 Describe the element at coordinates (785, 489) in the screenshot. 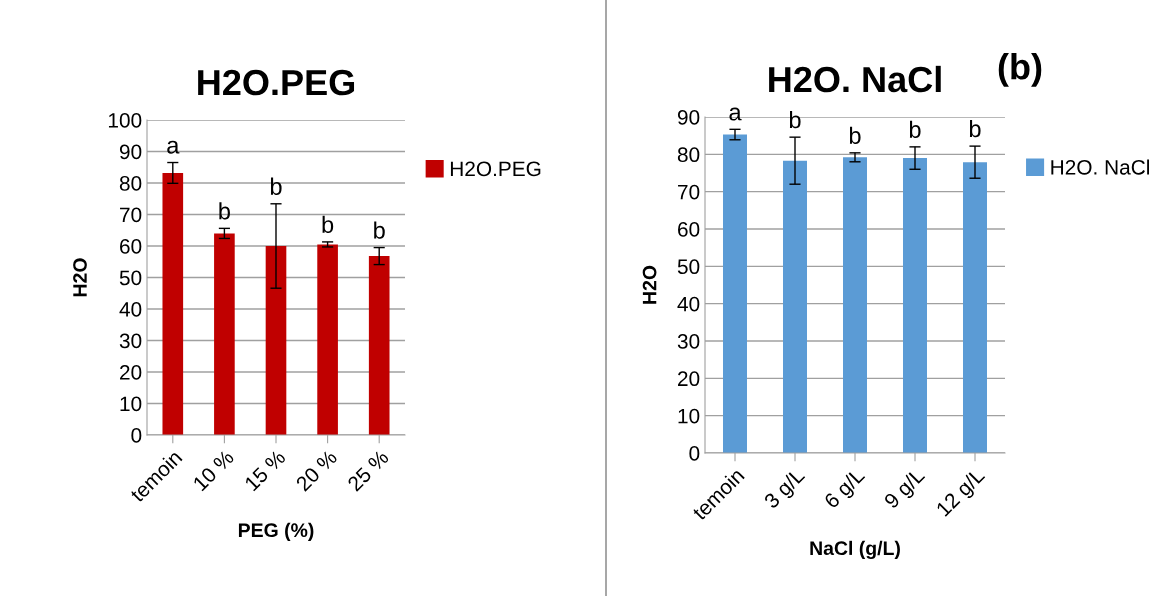

I see `x-tick-label: 3 g/L` at that location.